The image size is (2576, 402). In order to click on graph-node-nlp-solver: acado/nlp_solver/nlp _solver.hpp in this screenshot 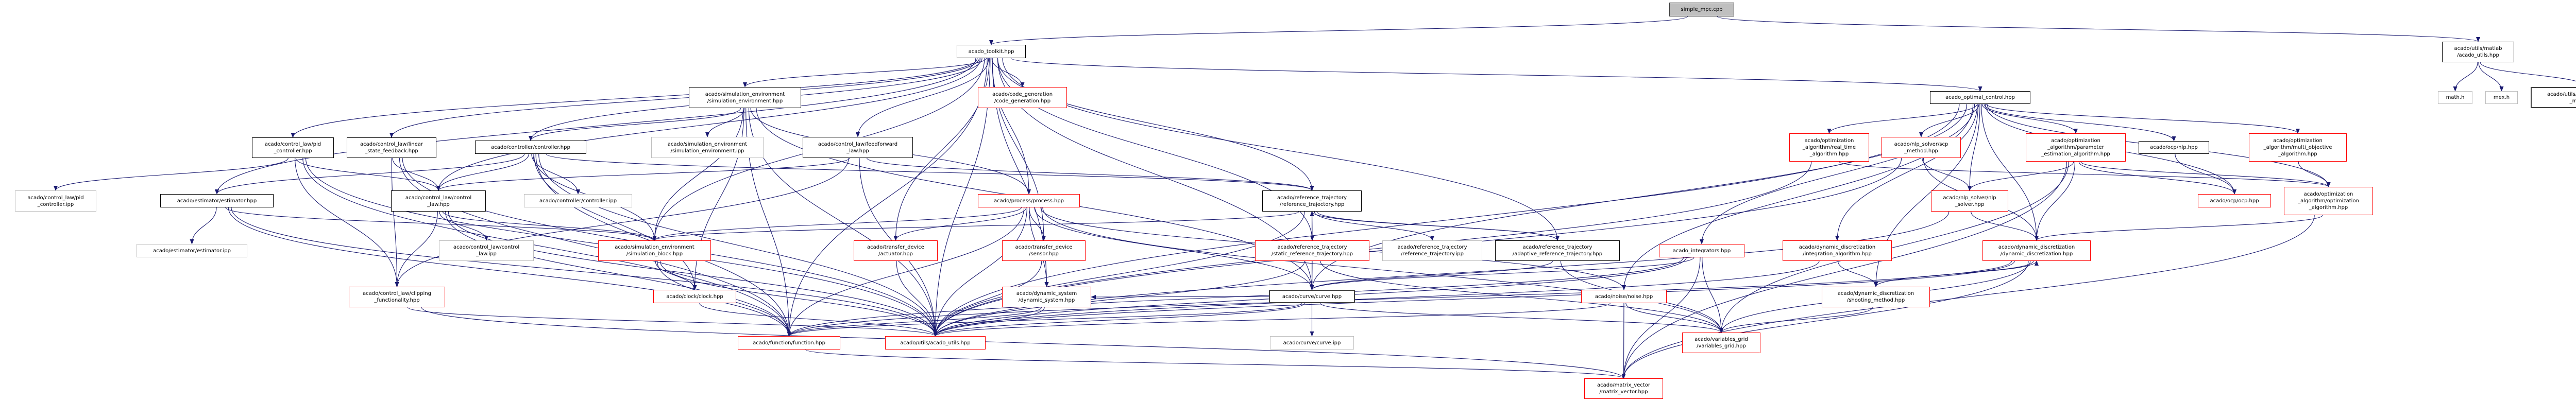, I will do `click(1969, 201)`.